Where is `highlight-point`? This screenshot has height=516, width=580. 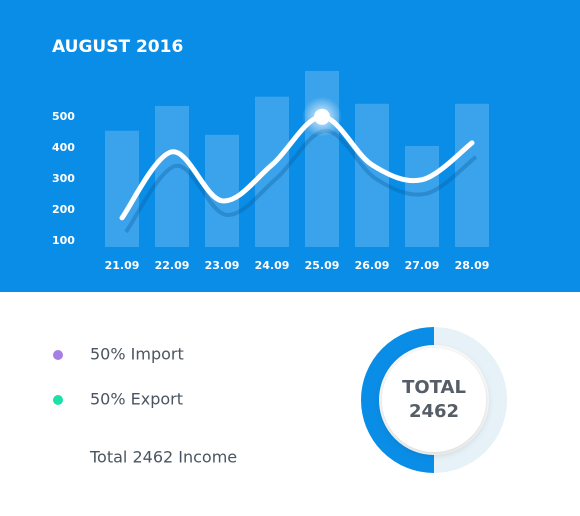 highlight-point is located at coordinates (322, 116).